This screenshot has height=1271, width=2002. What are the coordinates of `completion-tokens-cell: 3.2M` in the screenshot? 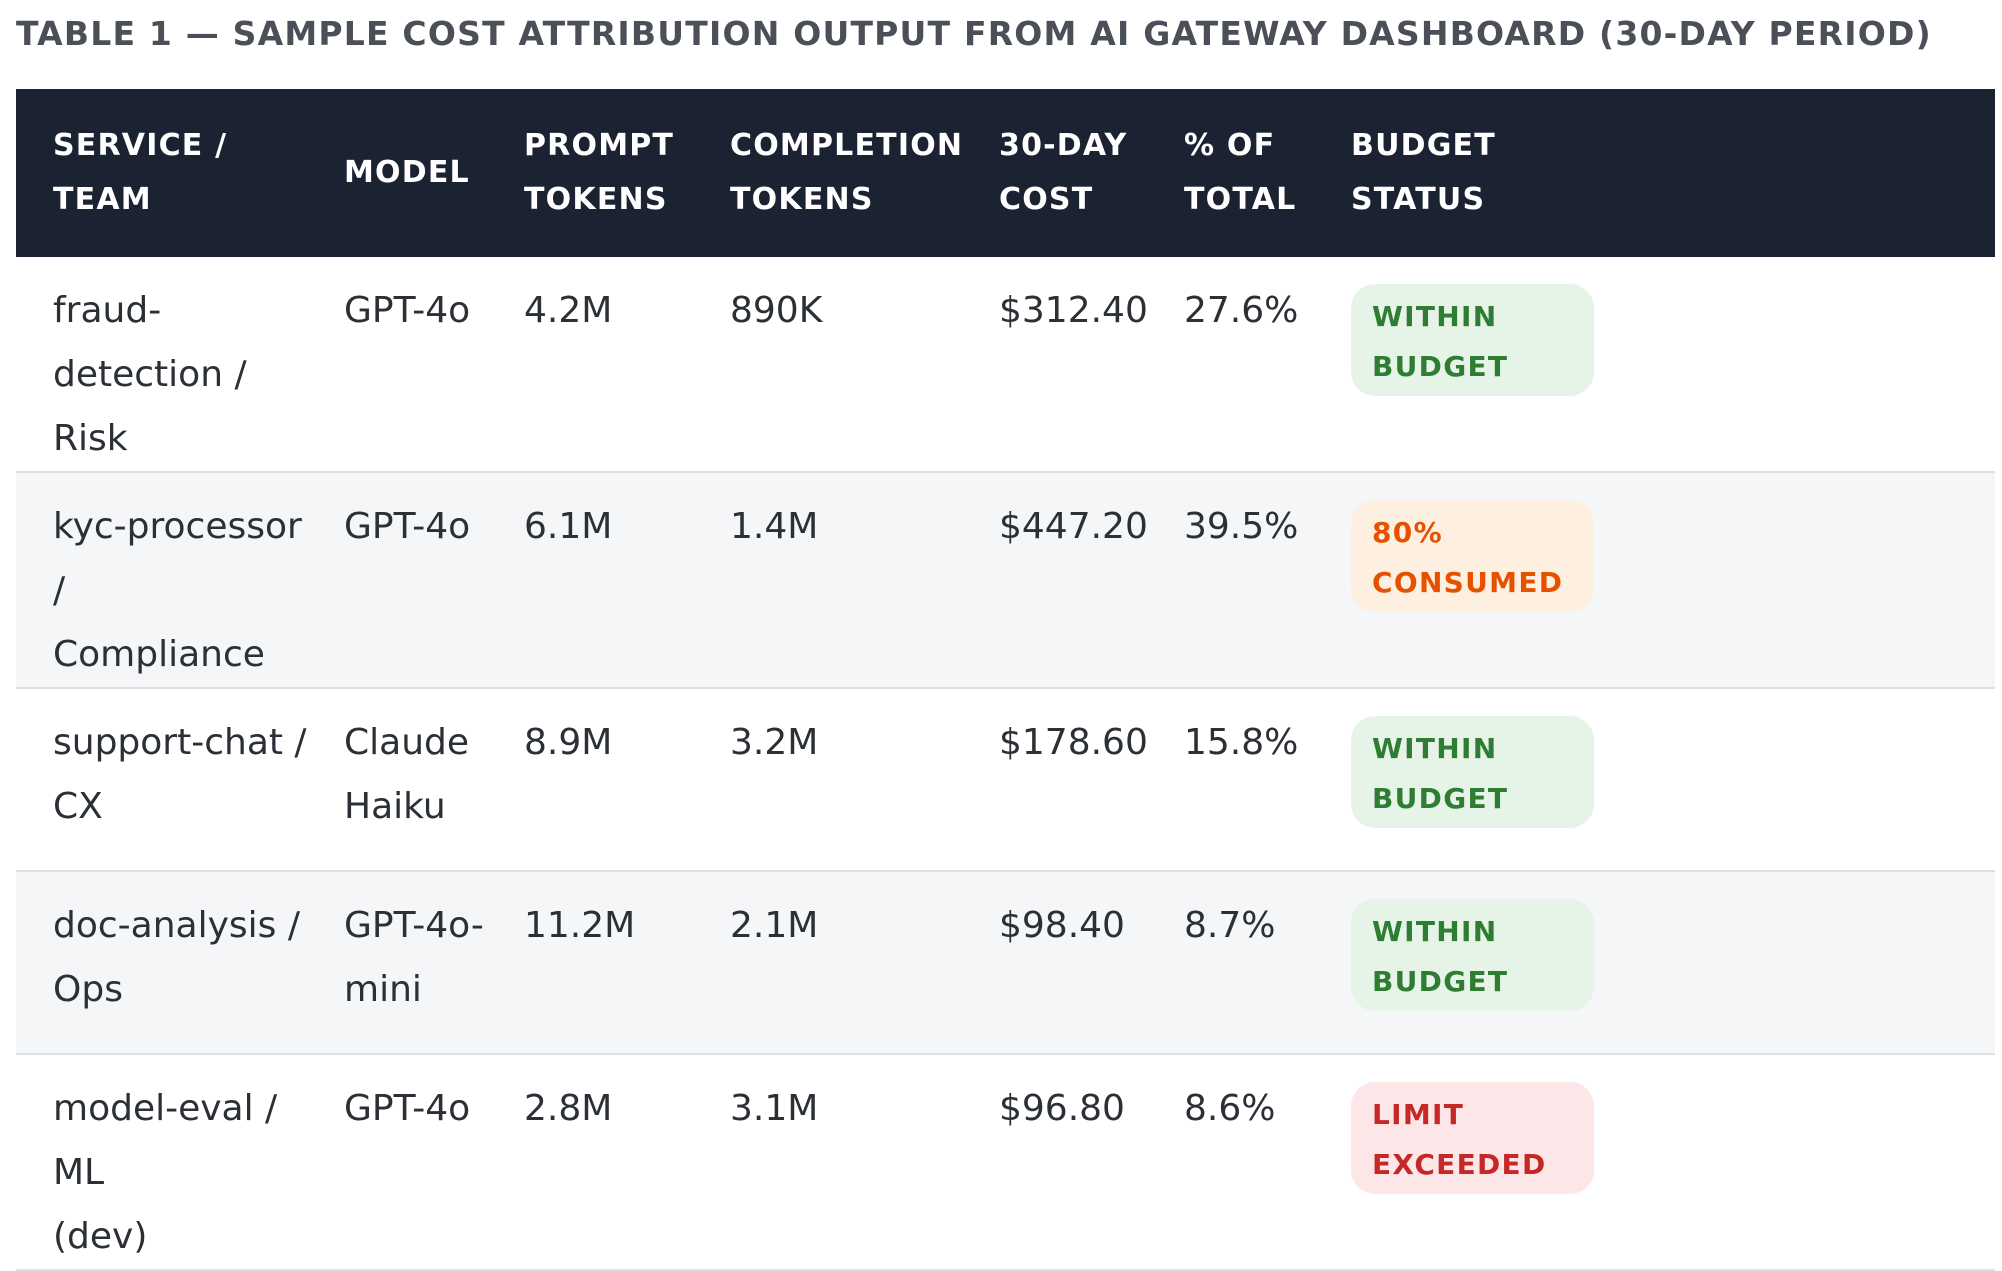 It's located at (774, 742).